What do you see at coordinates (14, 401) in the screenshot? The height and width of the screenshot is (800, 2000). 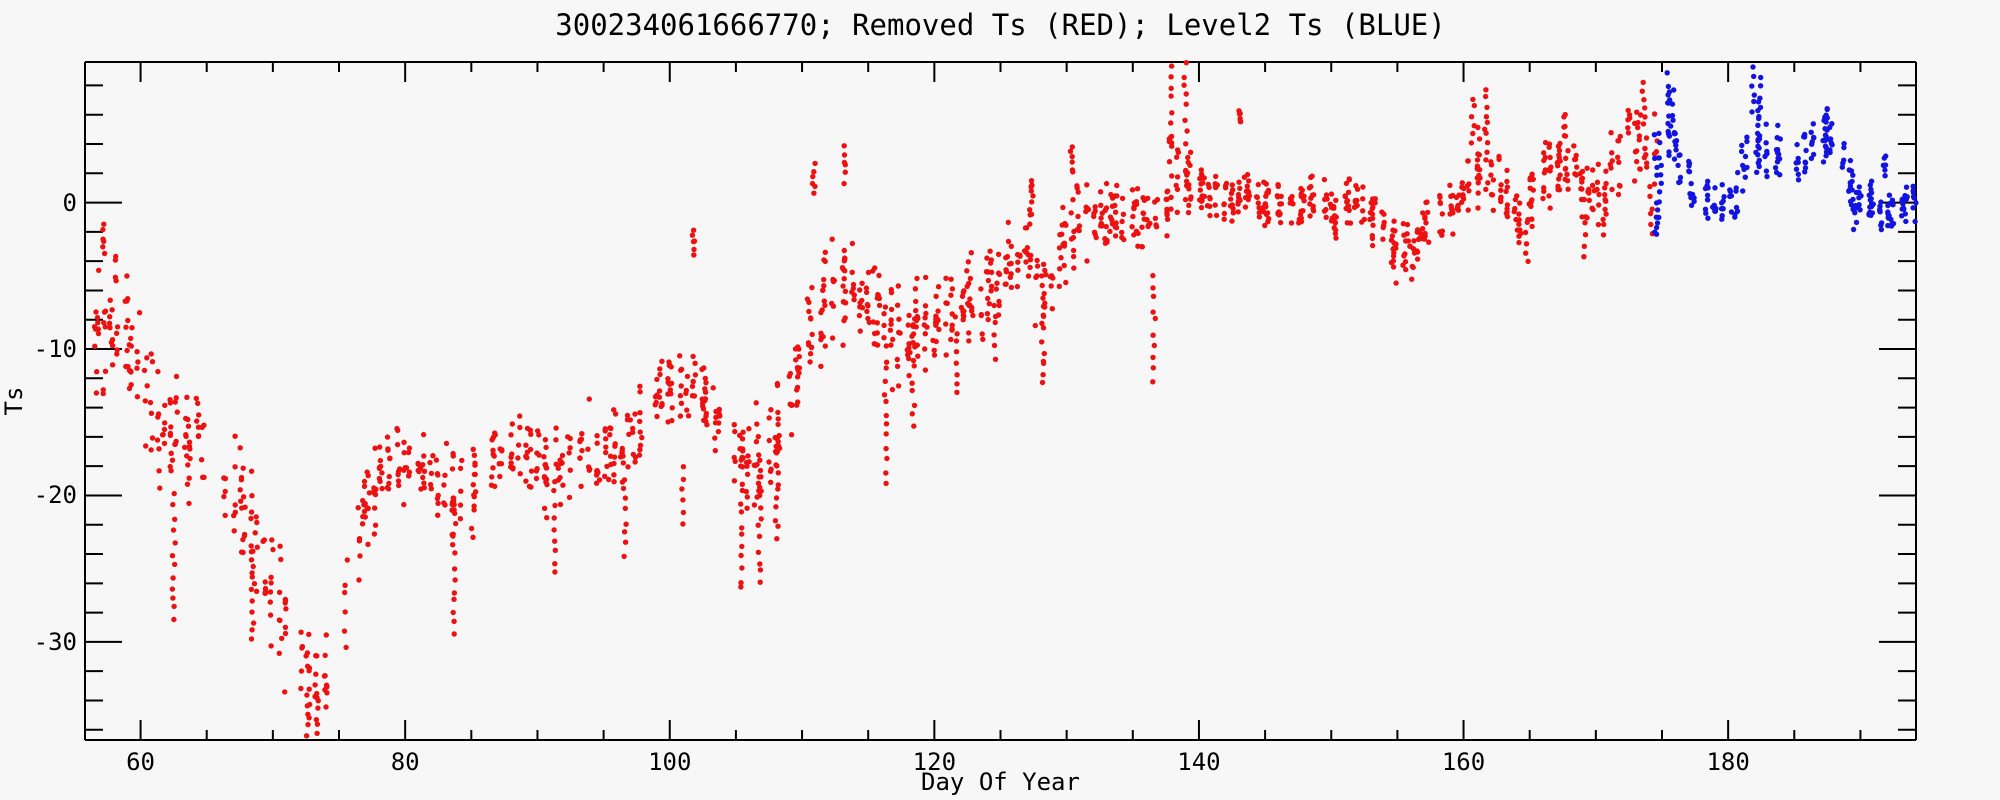 I see `y-axis-label: Ts` at bounding box center [14, 401].